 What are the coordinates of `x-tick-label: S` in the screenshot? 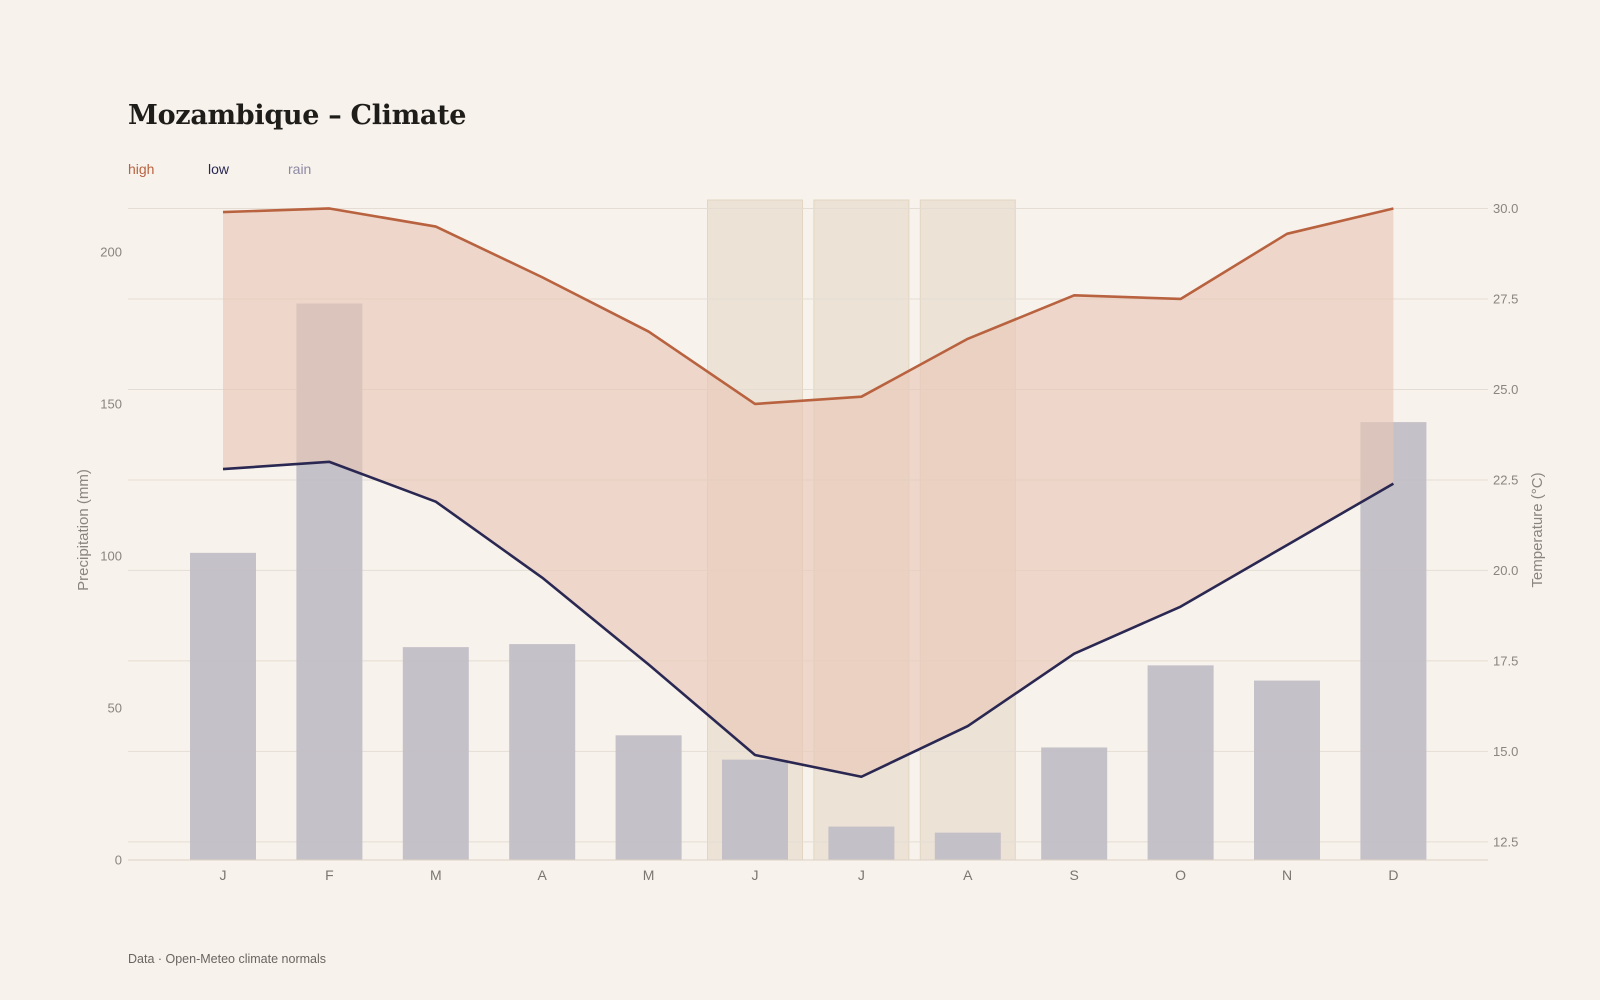 It's located at (1074, 875).